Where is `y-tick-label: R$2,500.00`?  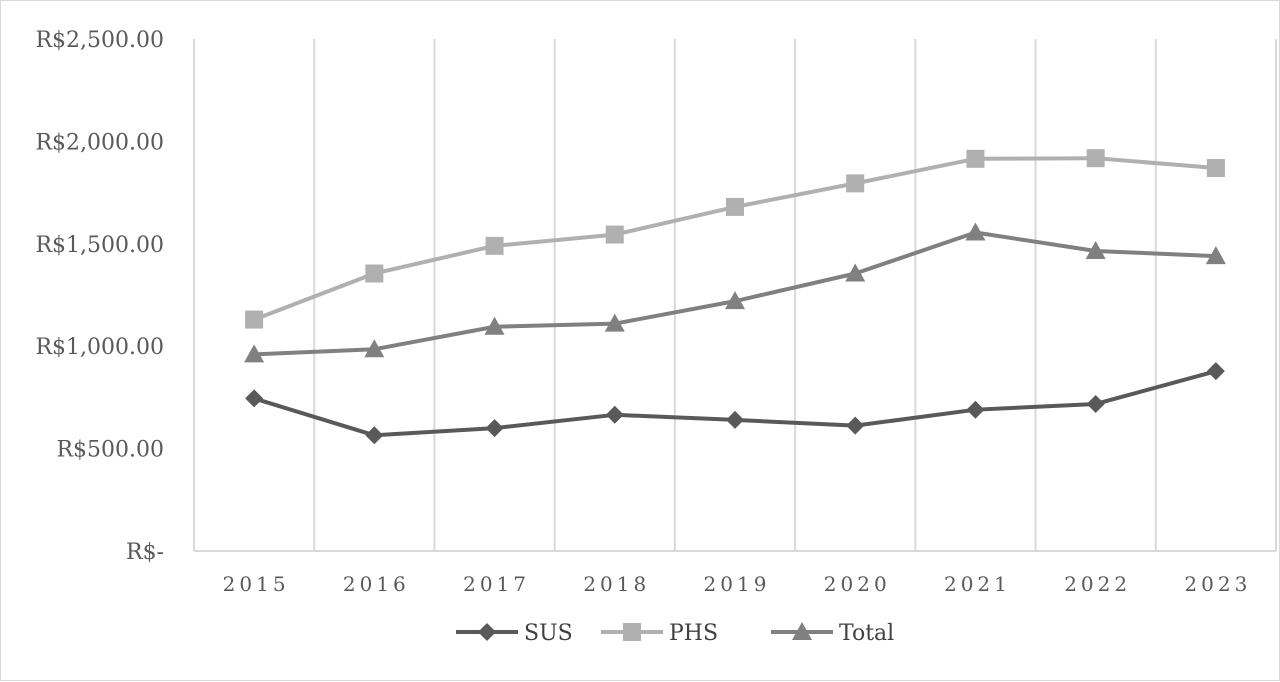
y-tick-label: R$2,500.00 is located at coordinates (99, 40).